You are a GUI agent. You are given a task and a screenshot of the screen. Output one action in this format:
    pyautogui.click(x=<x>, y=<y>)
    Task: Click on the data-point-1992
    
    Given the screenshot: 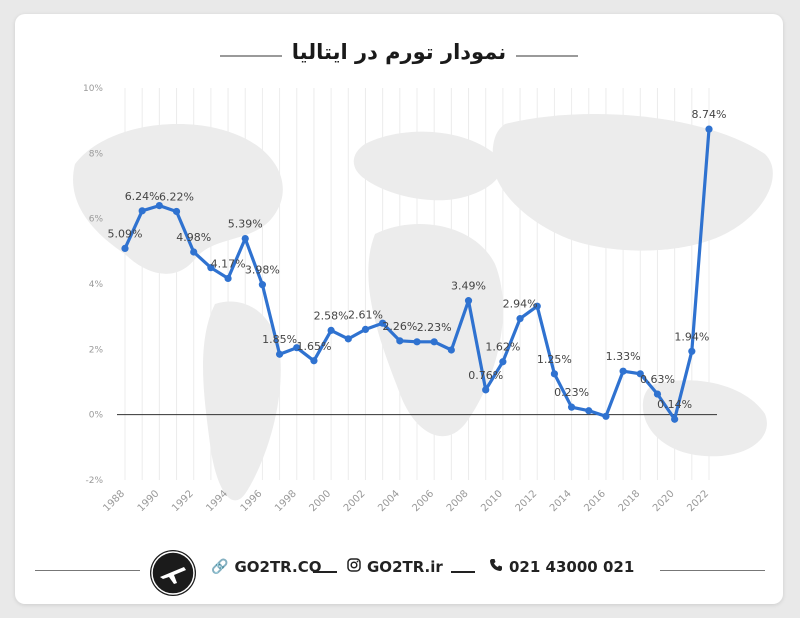 What is the action you would take?
    pyautogui.click(x=194, y=252)
    